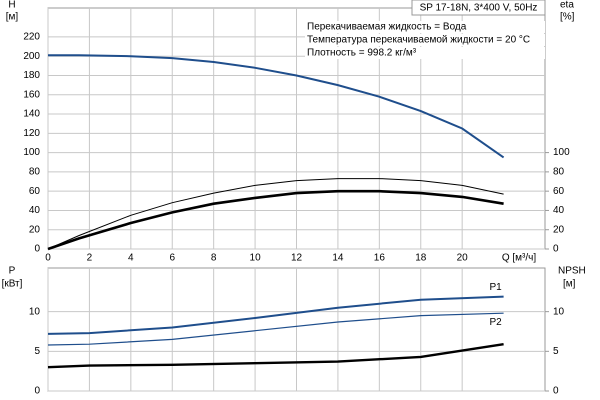 The image size is (600, 400). Describe the element at coordinates (12, 17) in the screenshot. I see `y-axis-unit: [м]` at that location.